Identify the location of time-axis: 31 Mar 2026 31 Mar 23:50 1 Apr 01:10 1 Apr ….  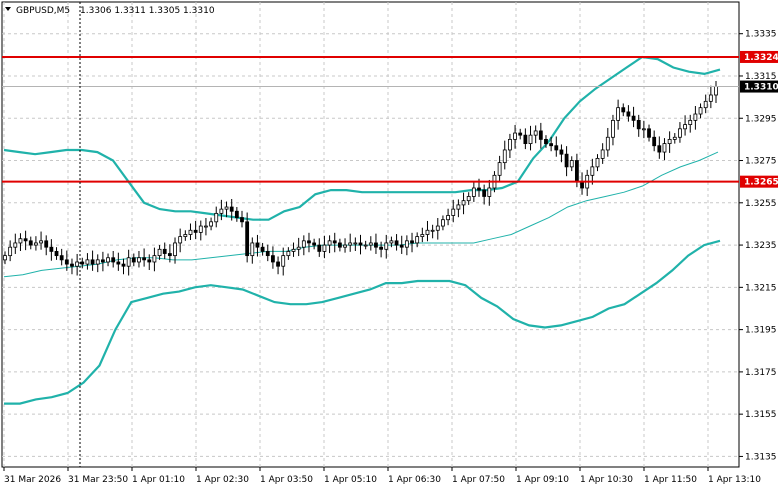
(382, 476).